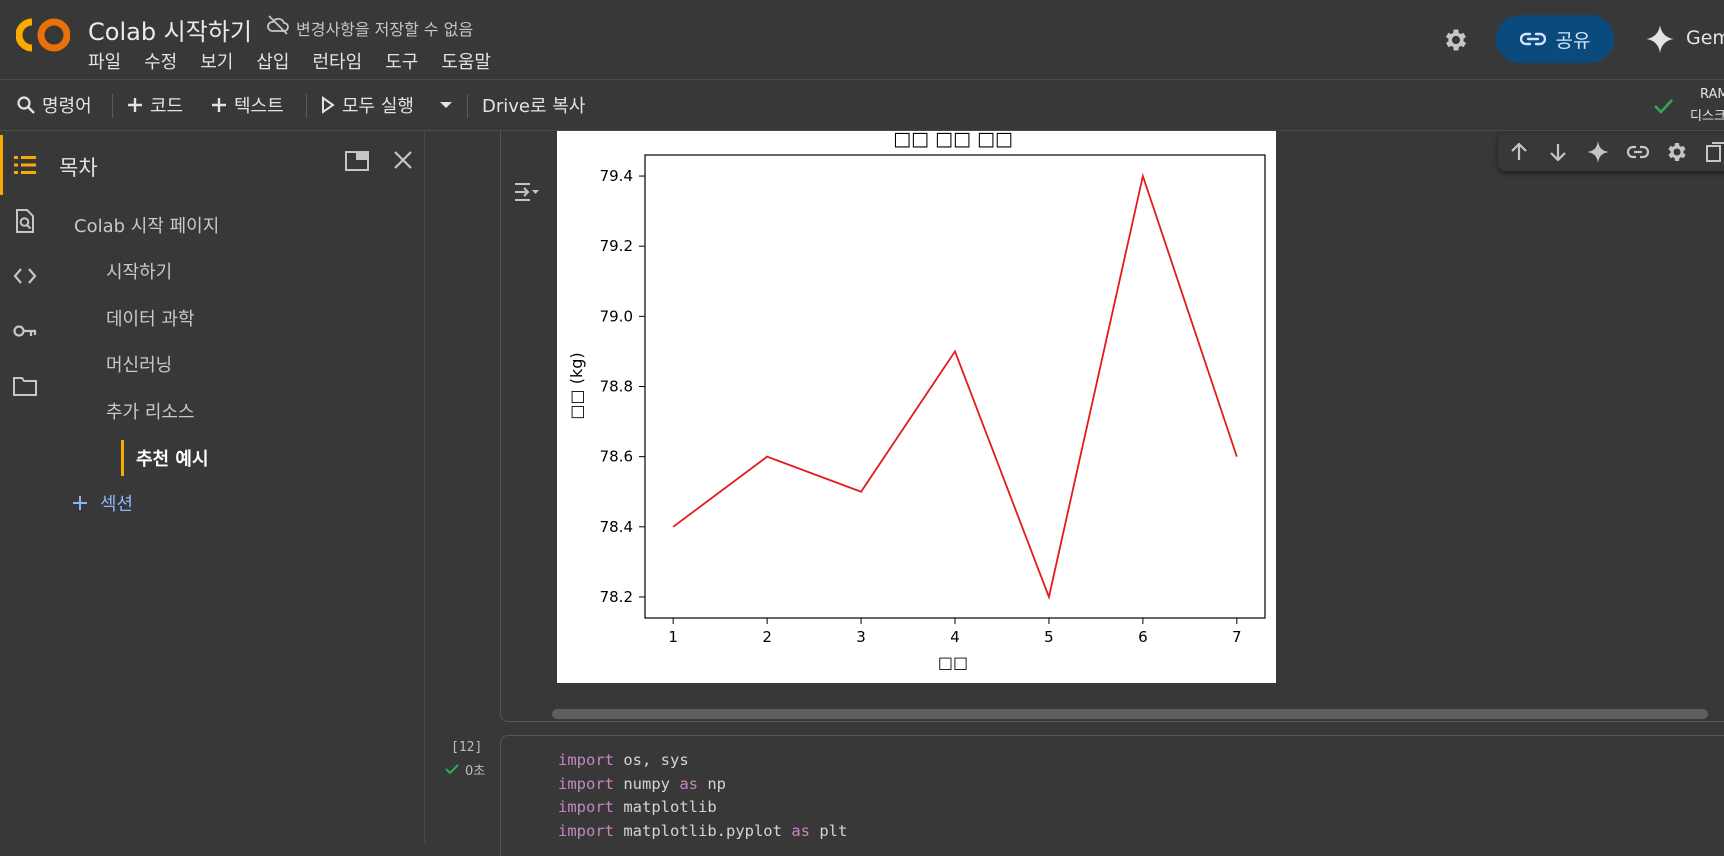  Describe the element at coordinates (1707, 116) in the screenshot. I see `disk-label: 디스크` at that location.